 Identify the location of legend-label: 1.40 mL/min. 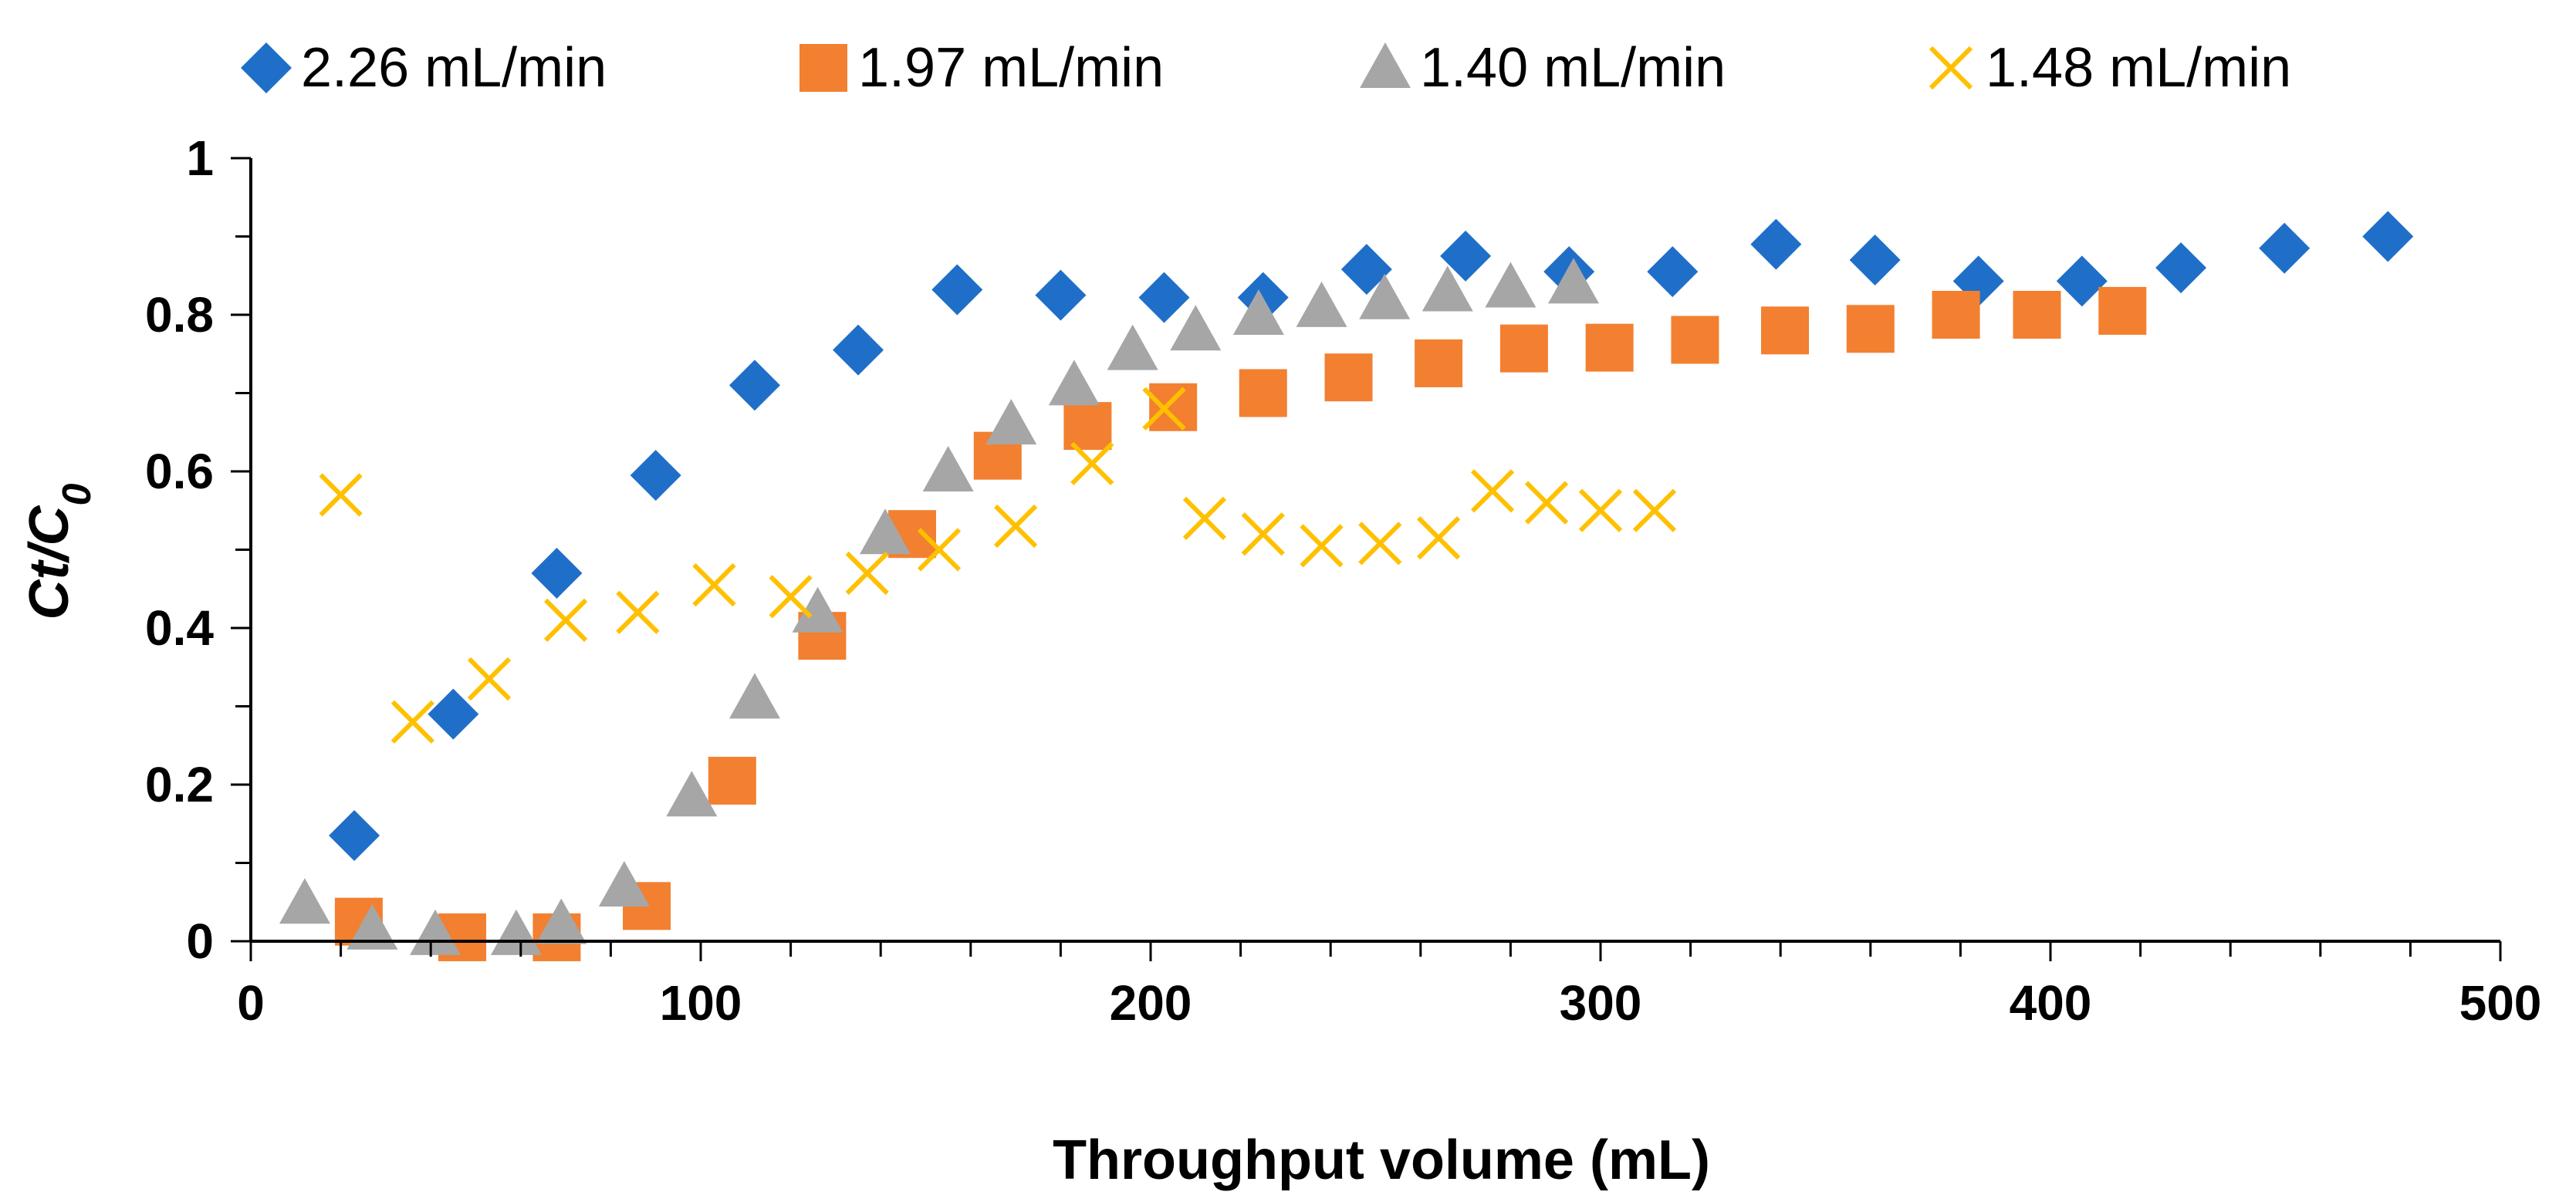
(1573, 68).